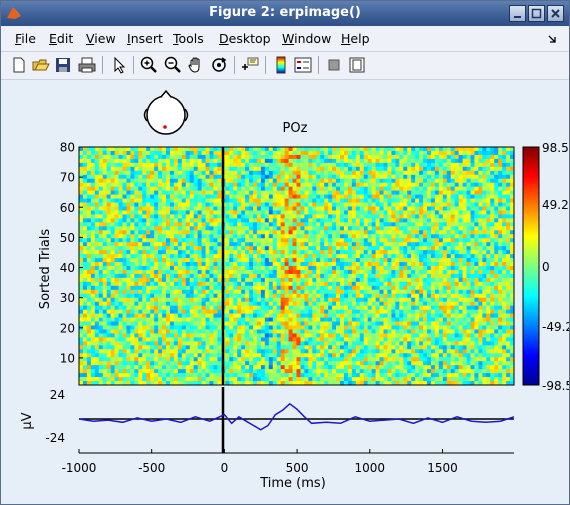  Describe the element at coordinates (19, 65) in the screenshot. I see `new-figure-icon` at that location.